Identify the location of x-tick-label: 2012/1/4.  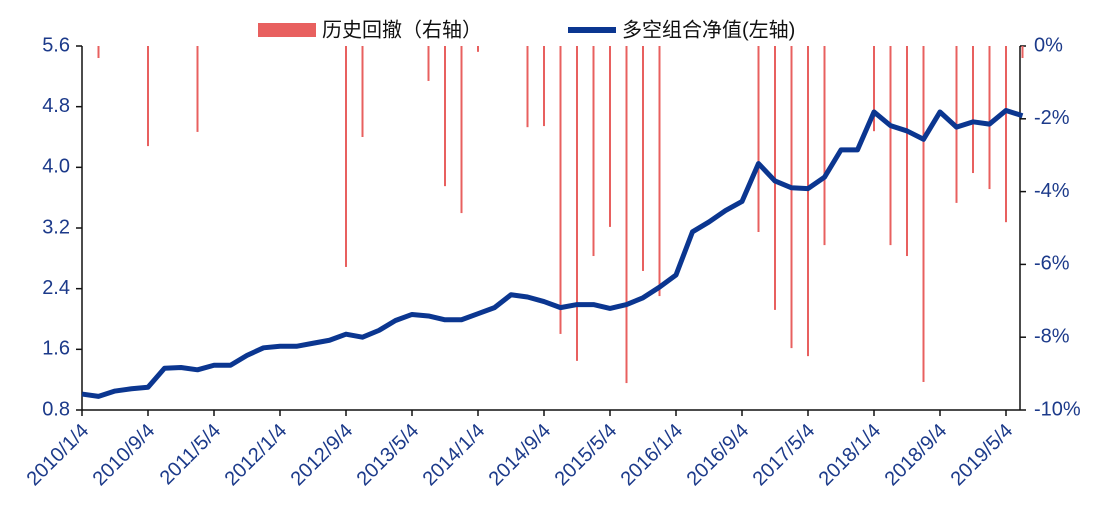
(256, 455).